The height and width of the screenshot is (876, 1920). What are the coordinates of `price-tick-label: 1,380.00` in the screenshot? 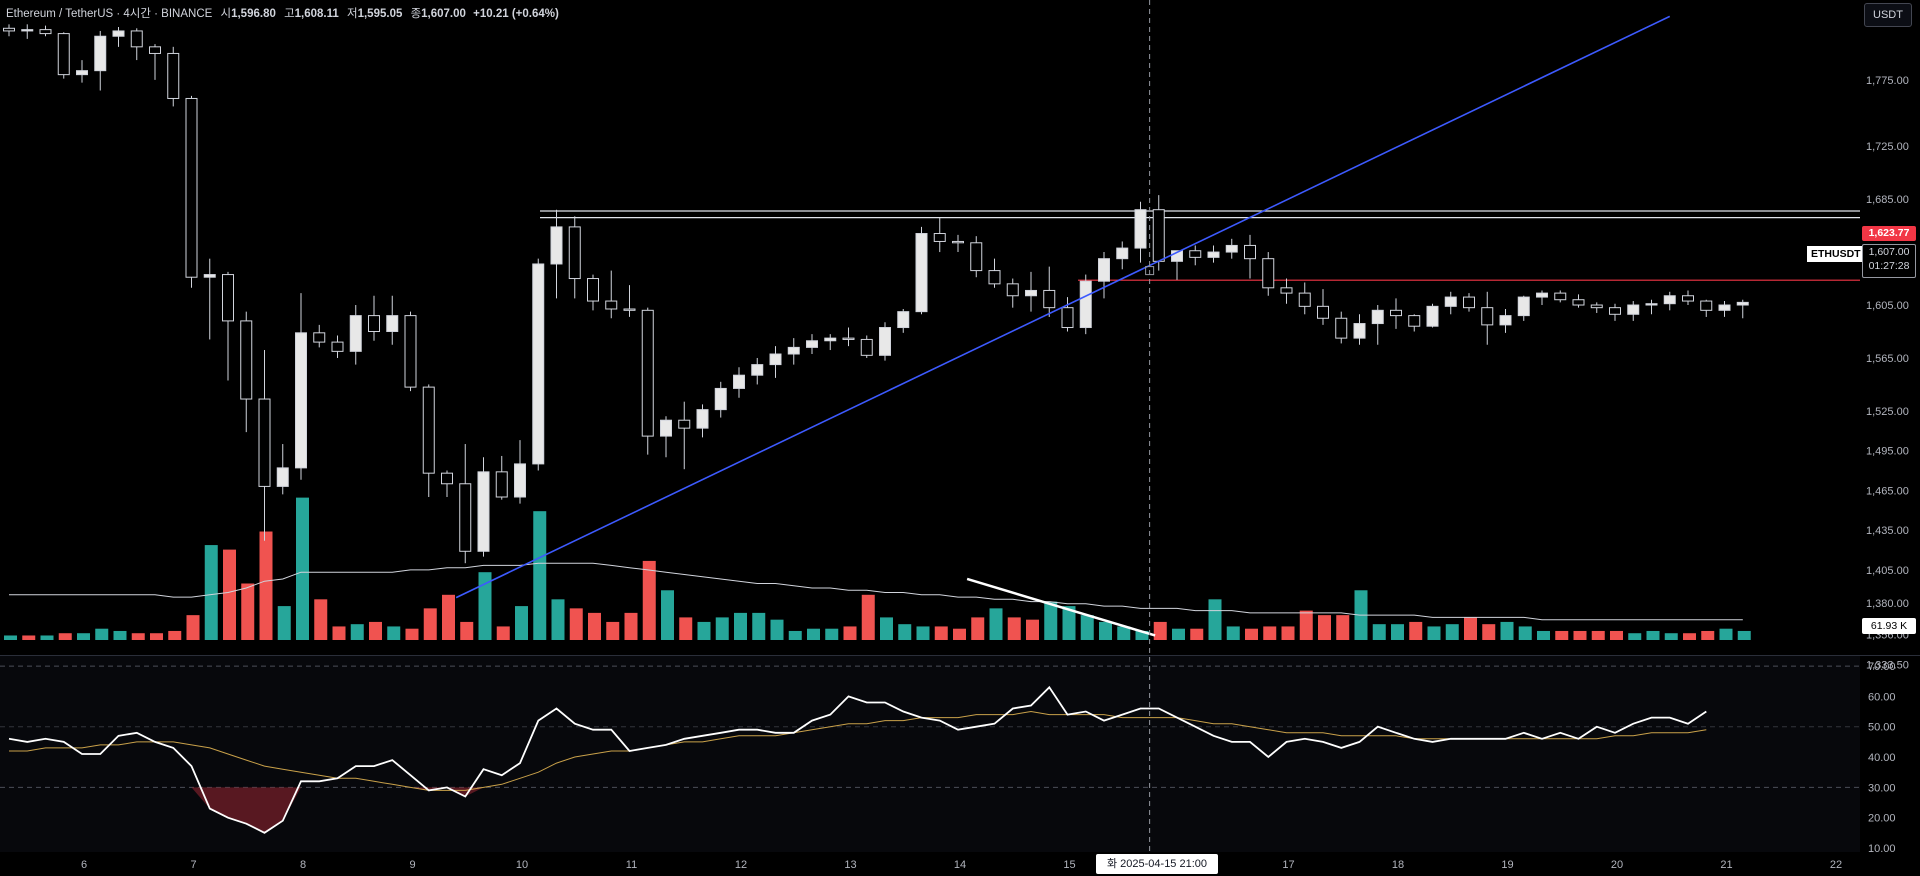 It's located at (1887, 604).